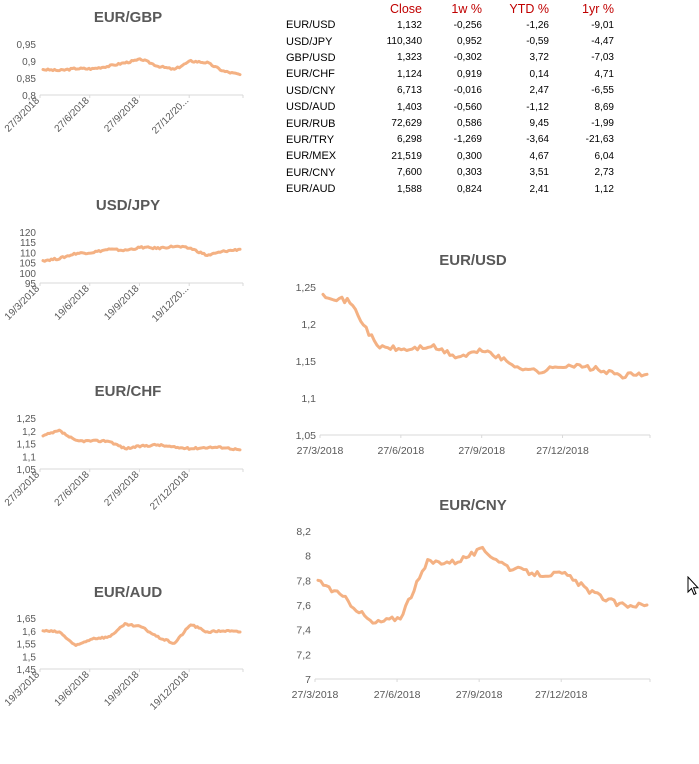 Image resolution: width=699 pixels, height=764 pixels. Describe the element at coordinates (169, 690) in the screenshot. I see `x-tick-label: 19/12/2018` at that location.